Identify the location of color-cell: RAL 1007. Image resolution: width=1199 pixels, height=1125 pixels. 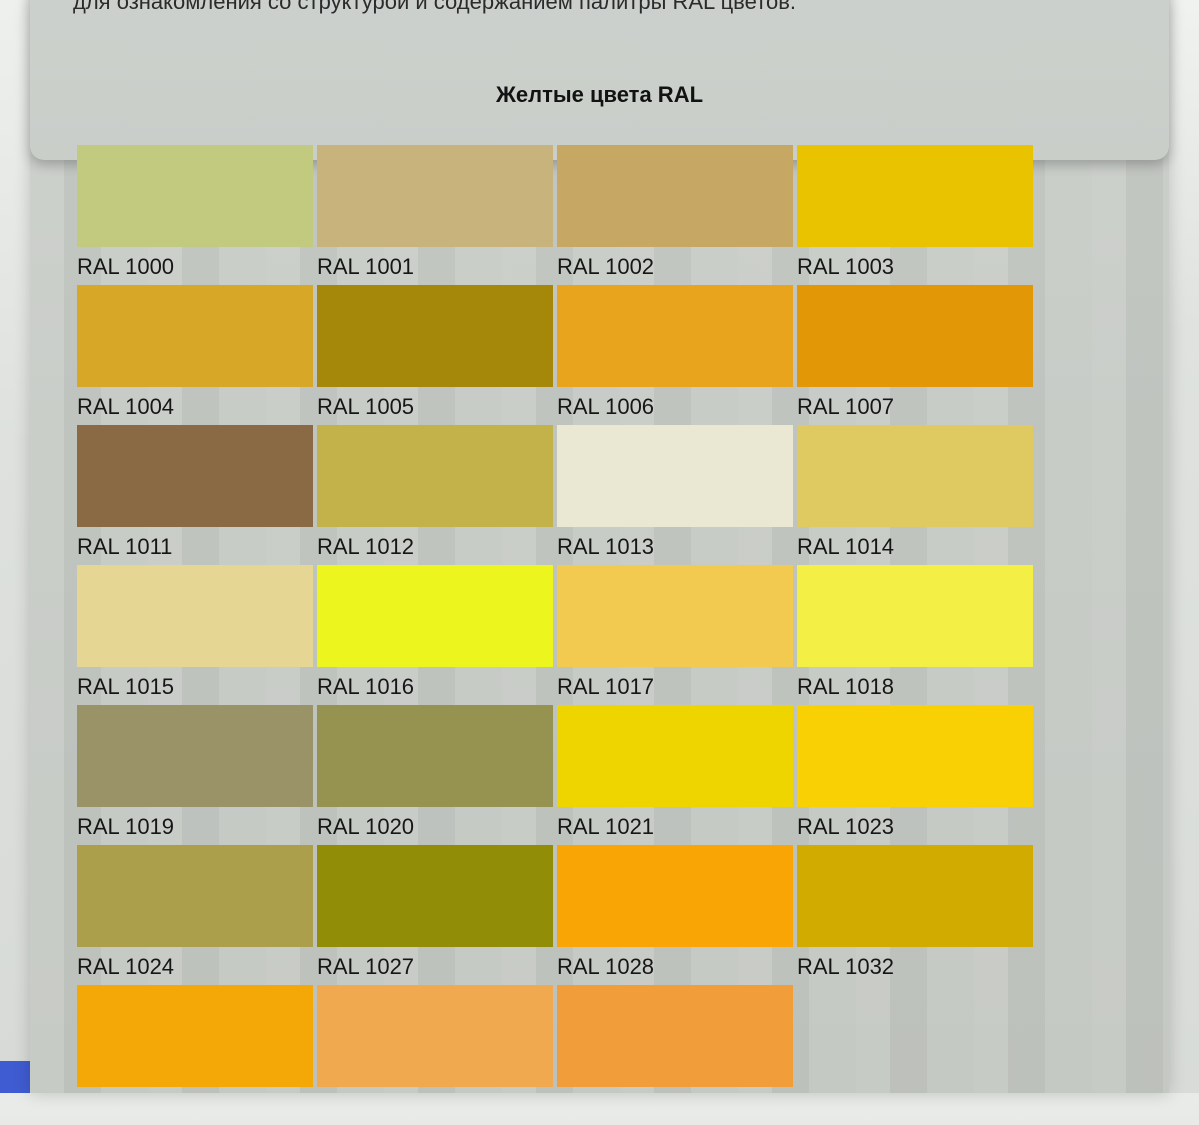
(915, 355).